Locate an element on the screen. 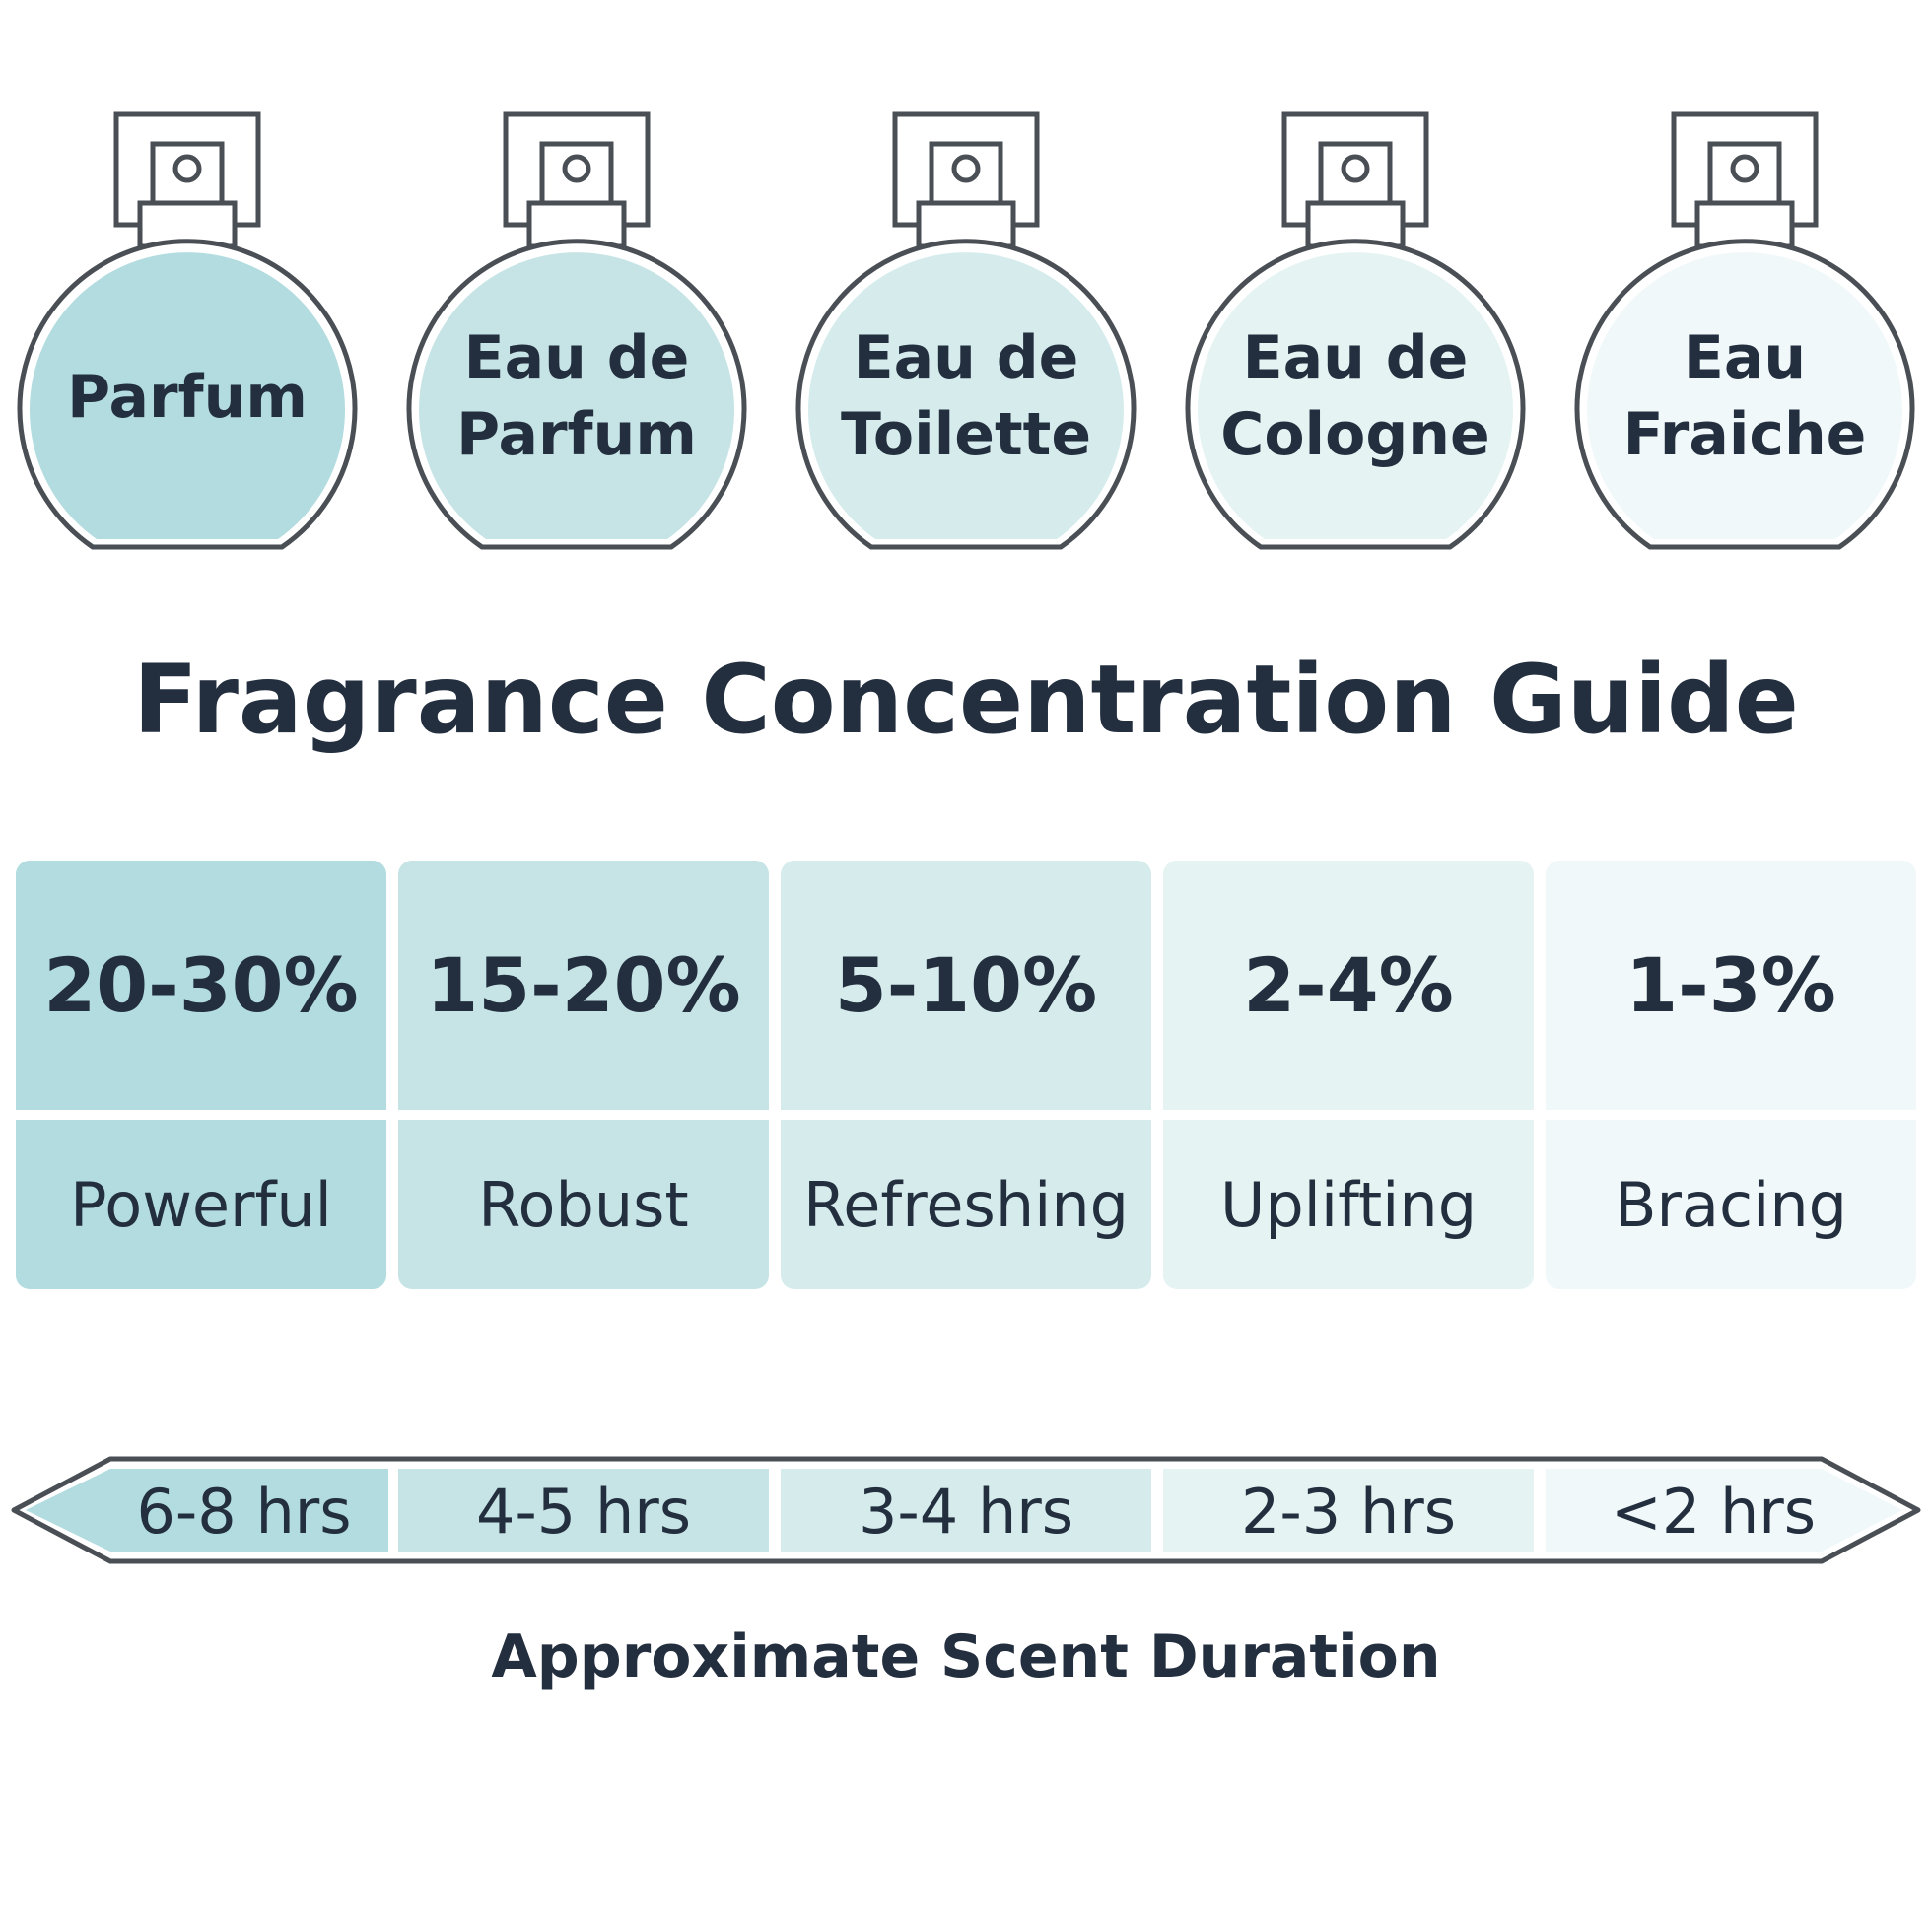 The width and height of the screenshot is (1932, 1932). duration-segment-eau-de-toilette is located at coordinates (966, 1511).